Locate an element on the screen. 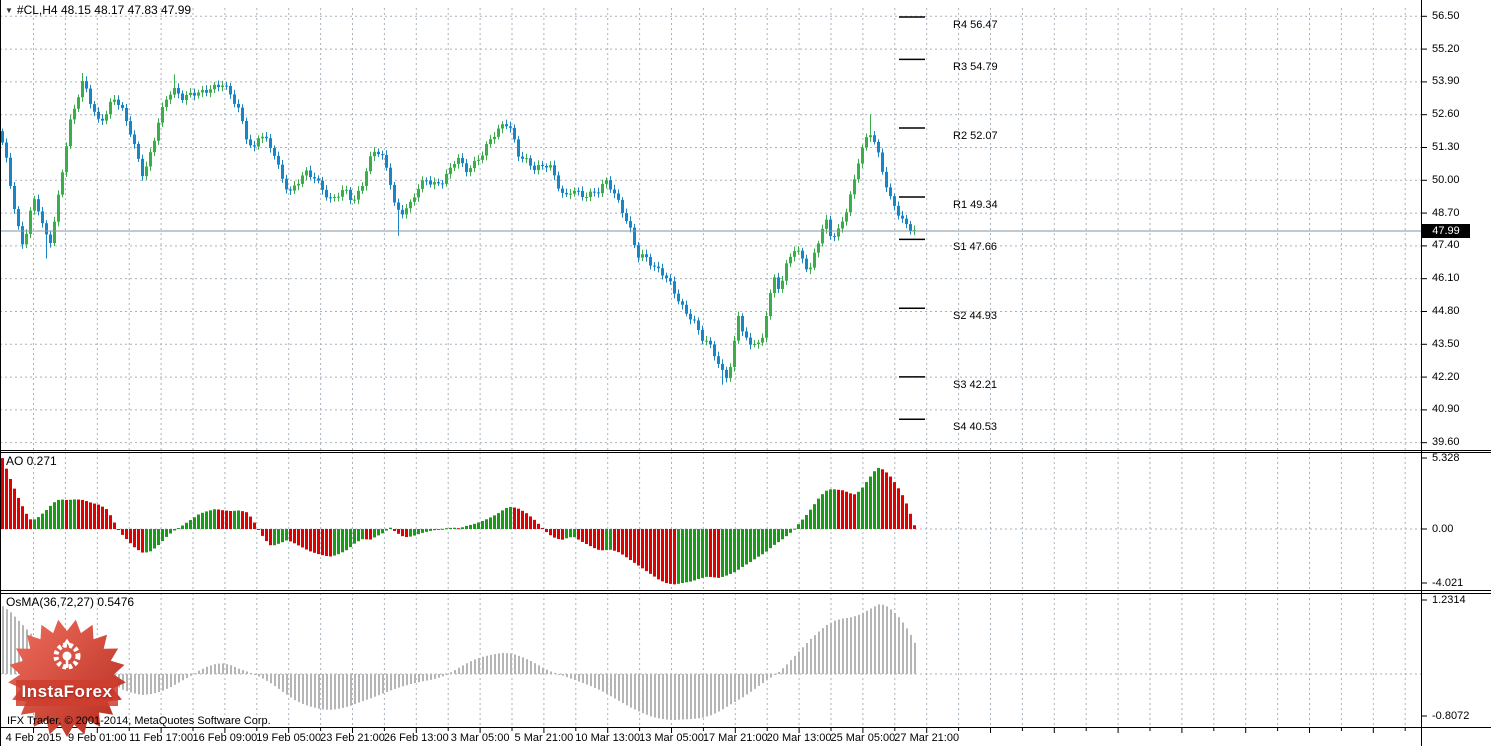 Image resolution: width=1491 pixels, height=746 pixels. indicator-axis-label: 1.2314 is located at coordinates (1449, 599).